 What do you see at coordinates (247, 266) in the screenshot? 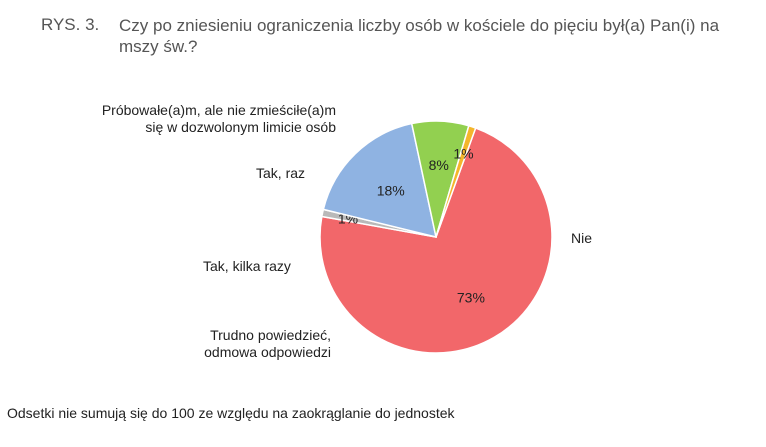
I see `category-label-kilka-razy: Tak, kilka razy` at bounding box center [247, 266].